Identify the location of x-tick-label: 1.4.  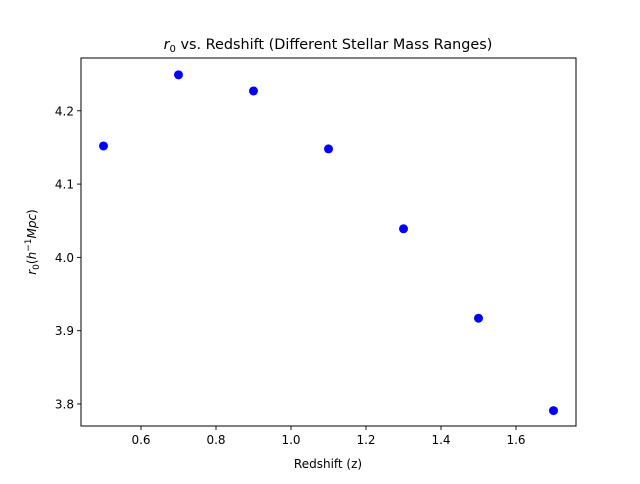
(440, 440).